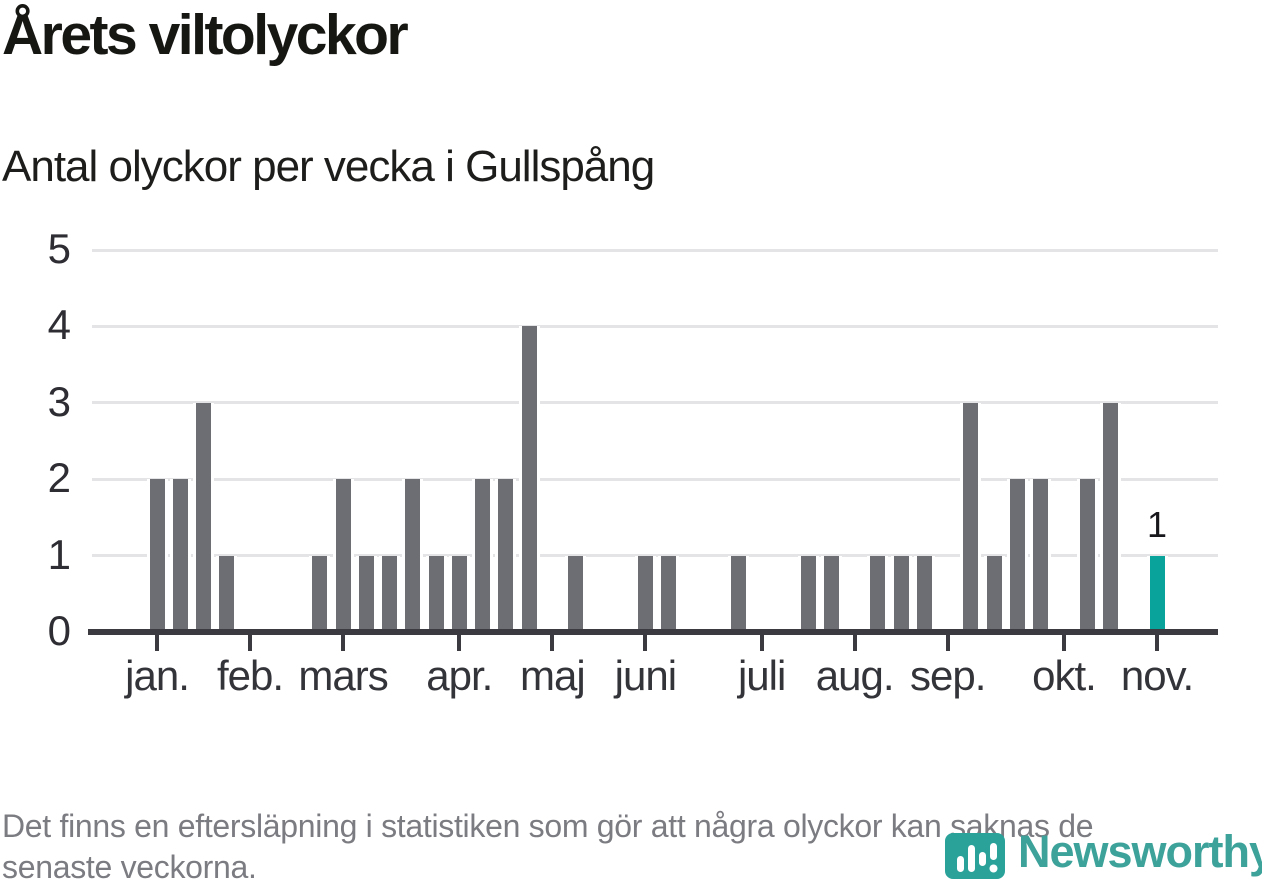 This screenshot has height=879, width=1262. What do you see at coordinates (328, 166) in the screenshot?
I see `chart-subtitle: Antal olyckor per vecka i Gullspång` at bounding box center [328, 166].